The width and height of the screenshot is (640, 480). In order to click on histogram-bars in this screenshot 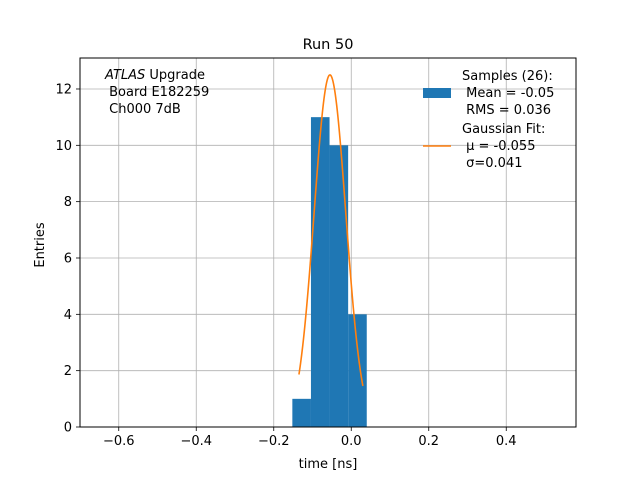, I will do `click(329, 272)`.